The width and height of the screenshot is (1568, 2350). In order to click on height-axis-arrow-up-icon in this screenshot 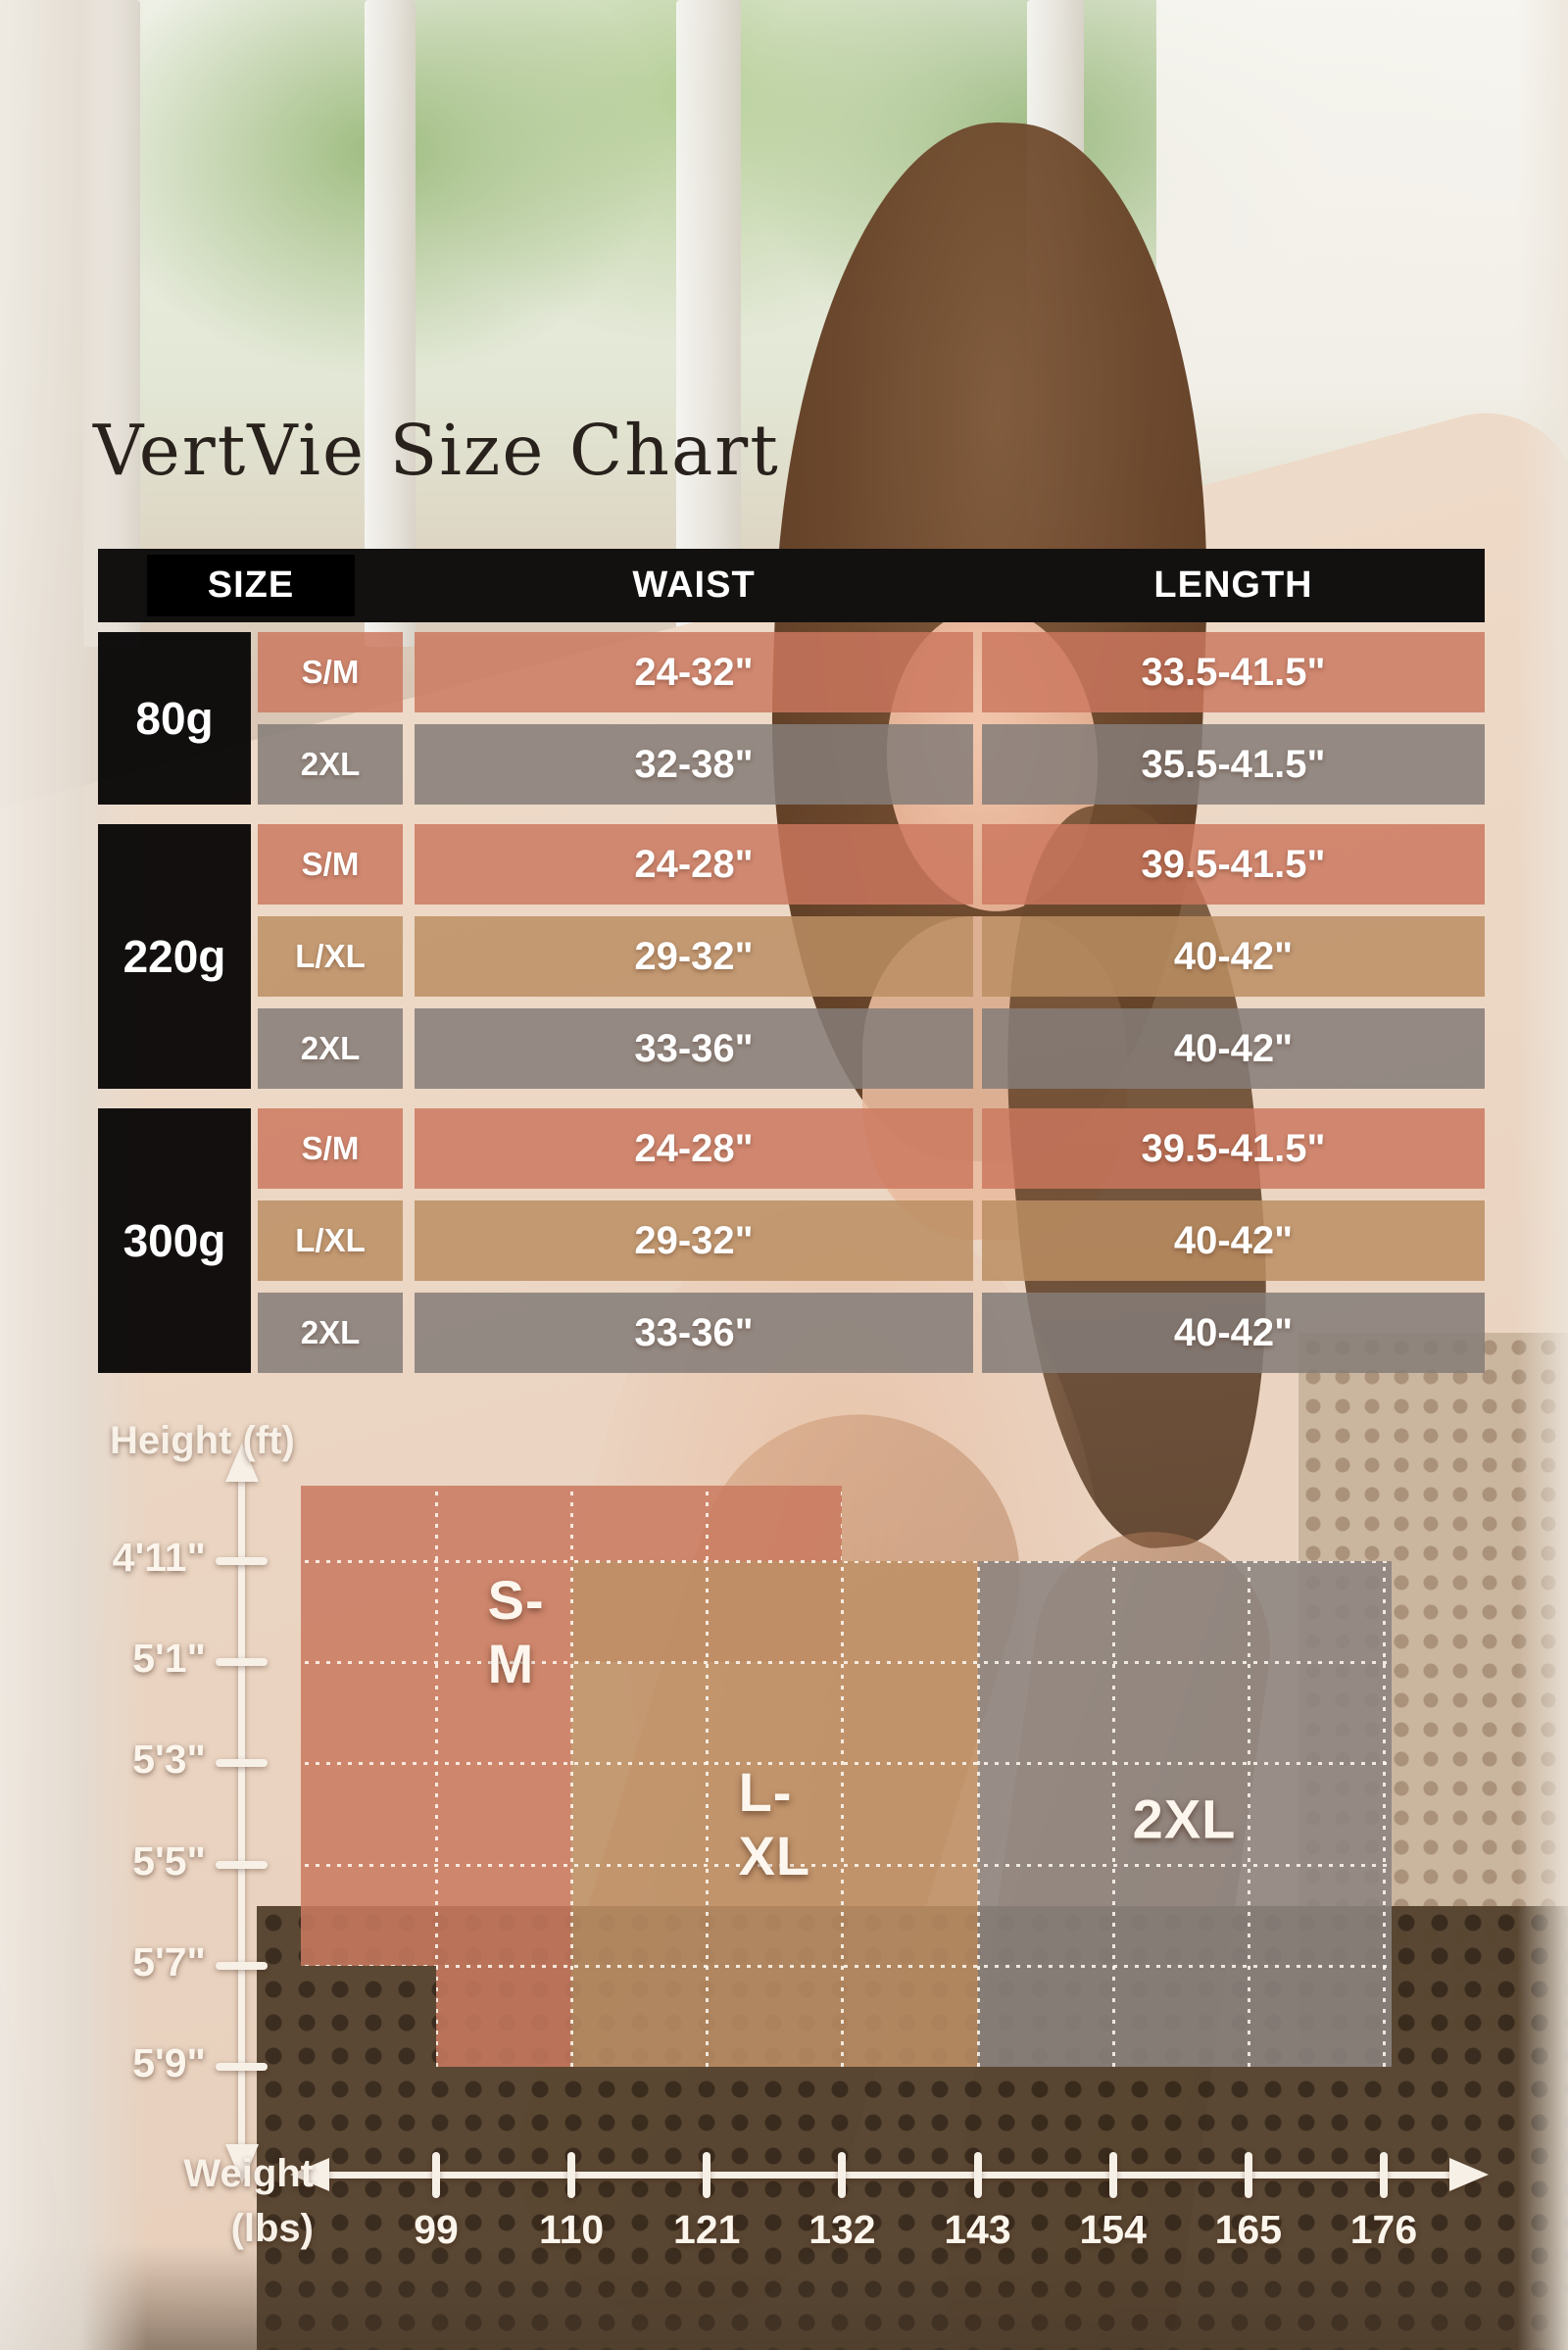, I will do `click(242, 1463)`.